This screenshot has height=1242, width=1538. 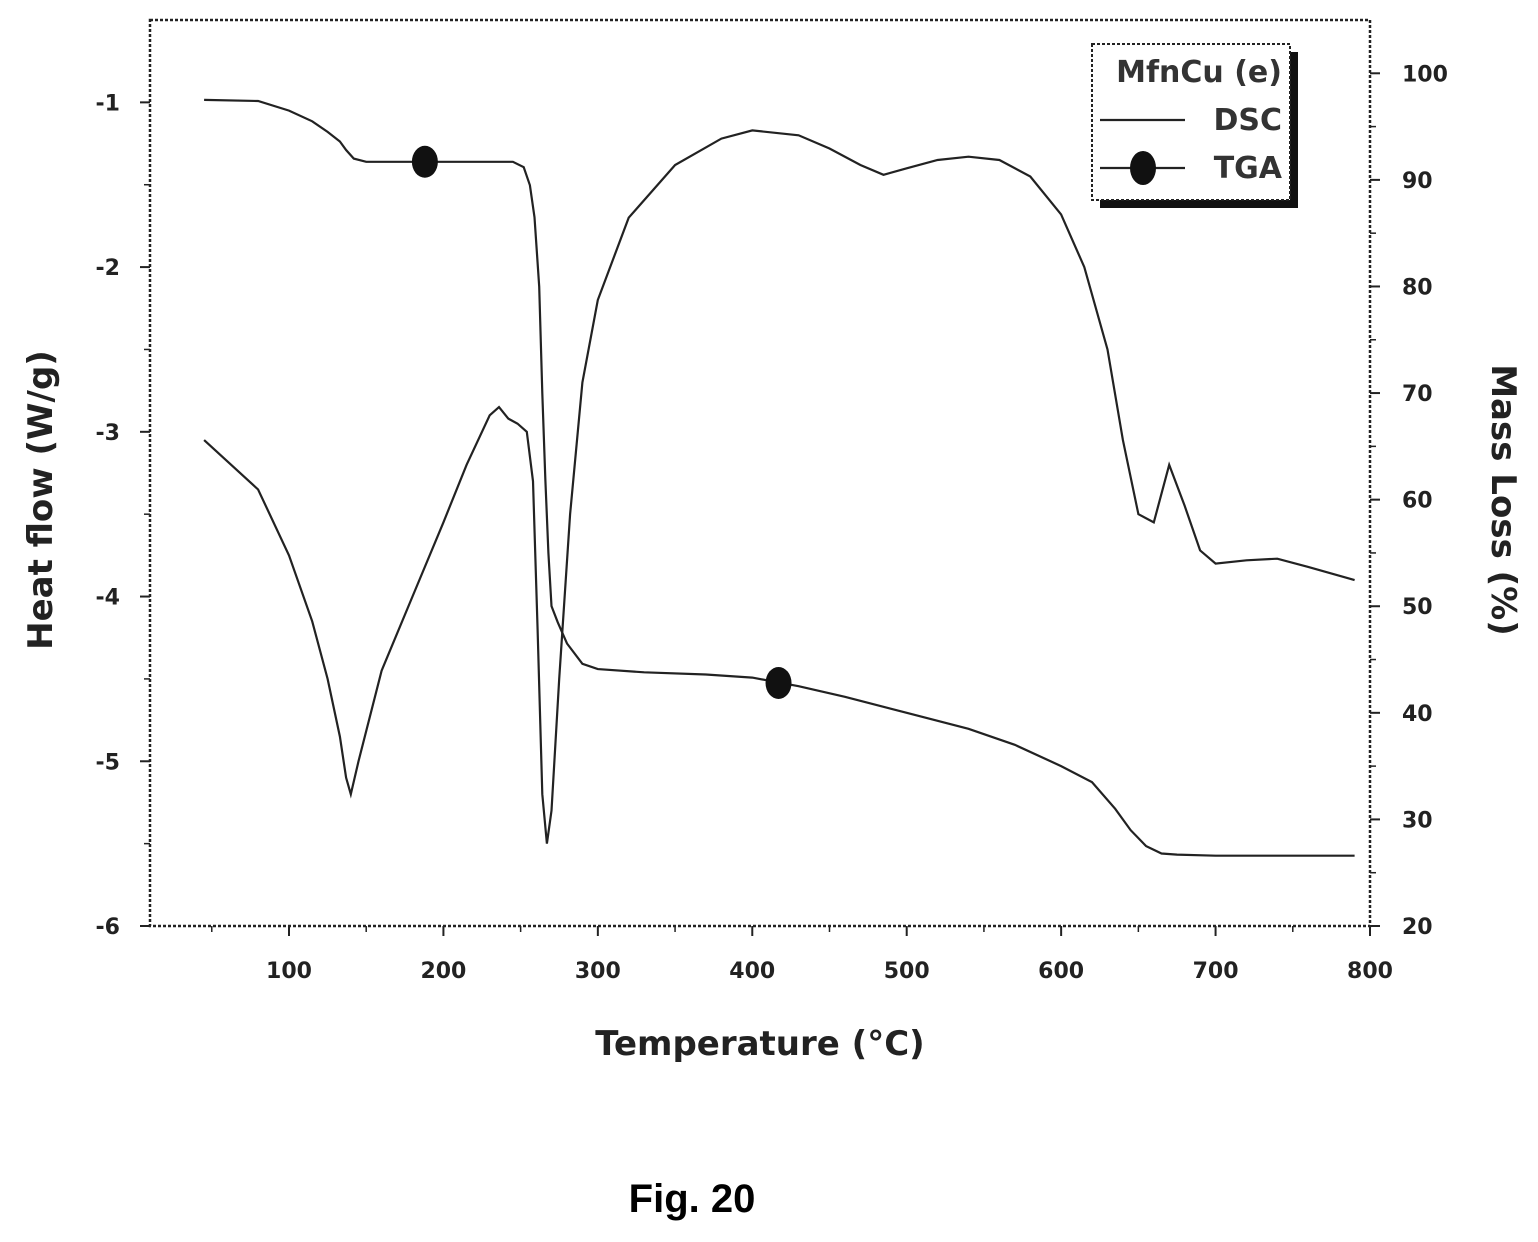 What do you see at coordinates (907, 971) in the screenshot?
I see `x-tick-label: 500` at bounding box center [907, 971].